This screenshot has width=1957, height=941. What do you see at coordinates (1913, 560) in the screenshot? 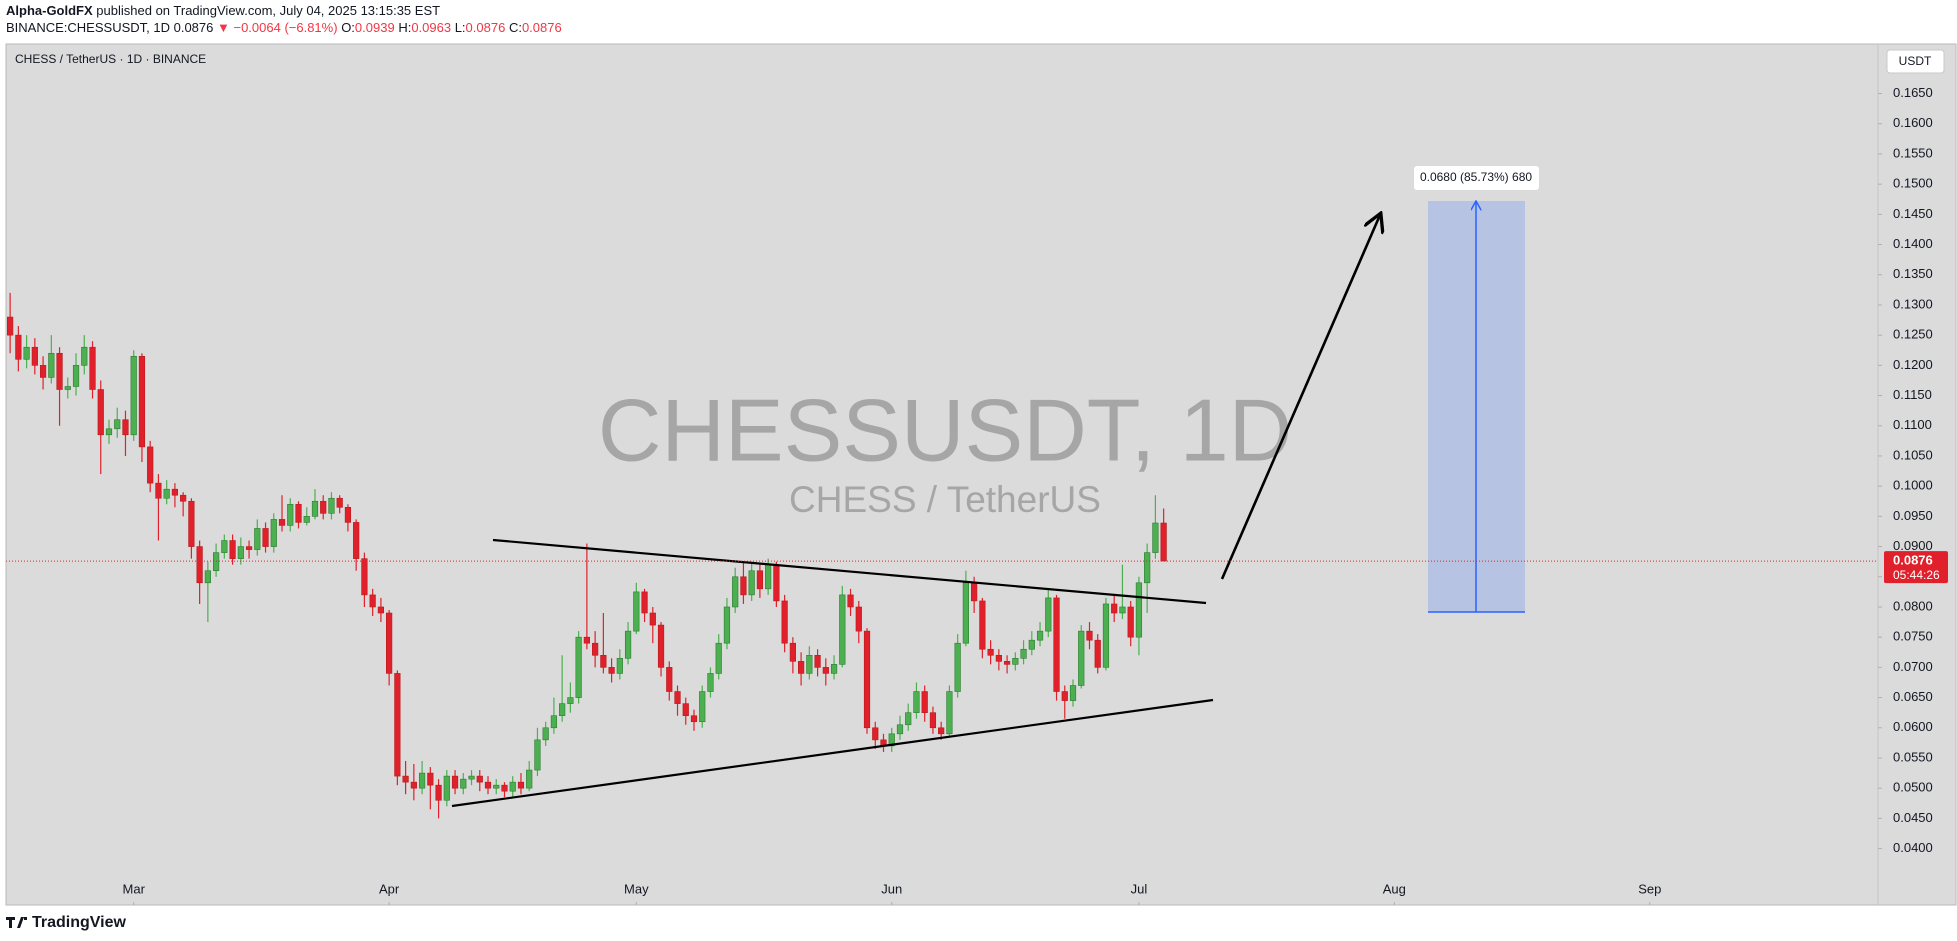
I see `last-price-label: 0.0876` at bounding box center [1913, 560].